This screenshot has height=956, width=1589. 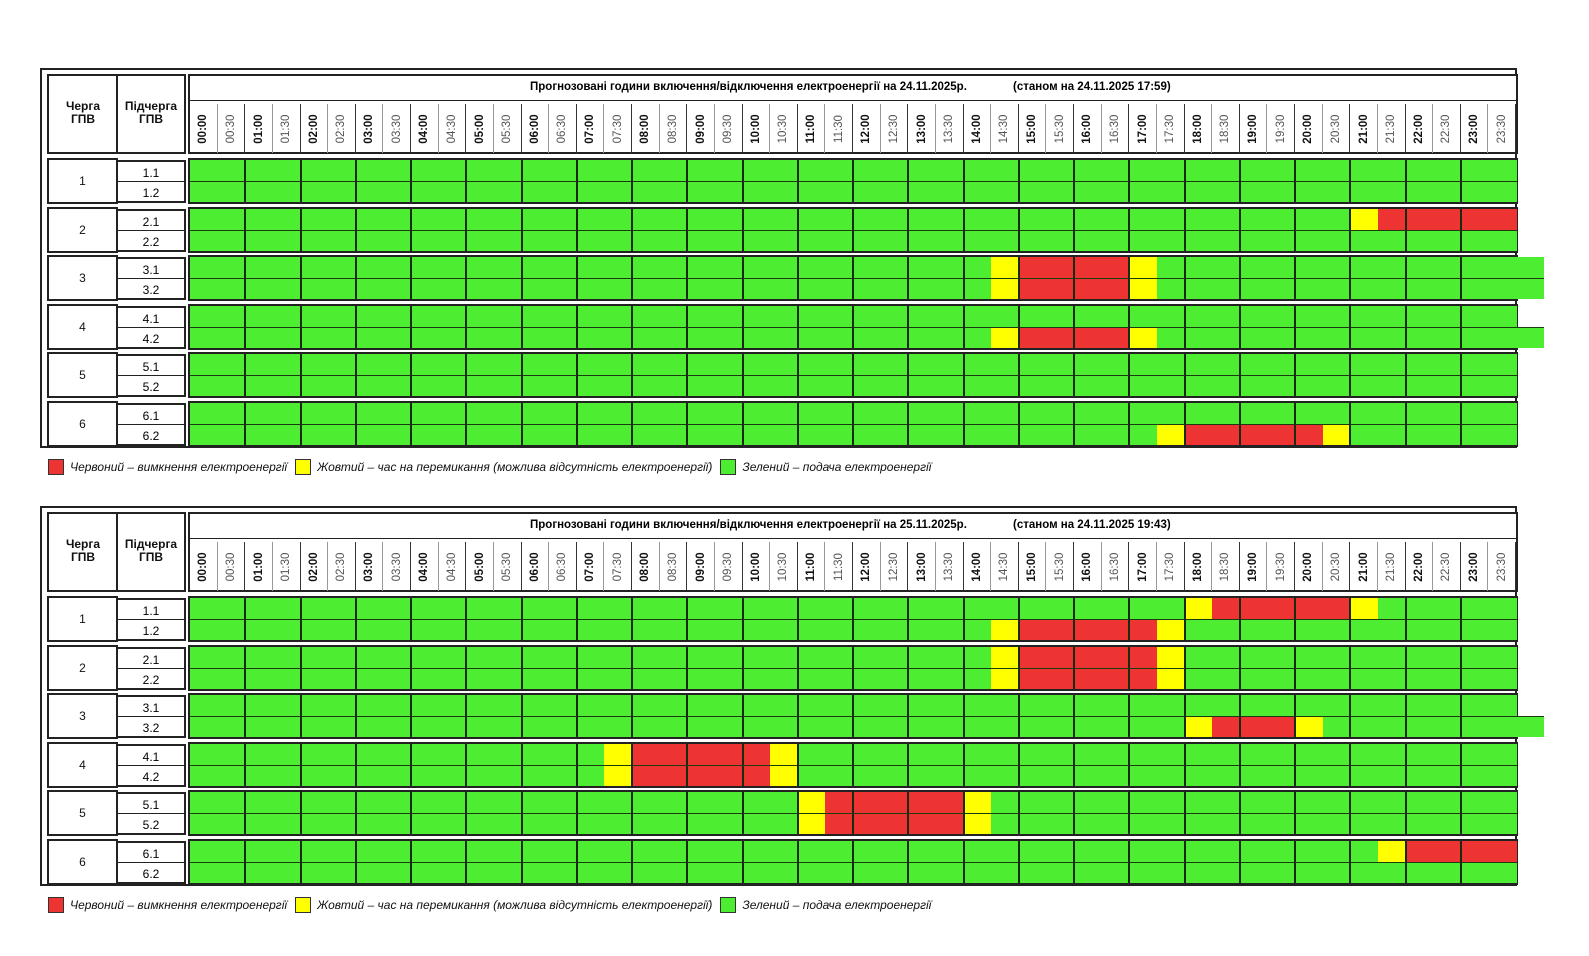 What do you see at coordinates (838, 128) in the screenshot?
I see `time-label: 11:30` at bounding box center [838, 128].